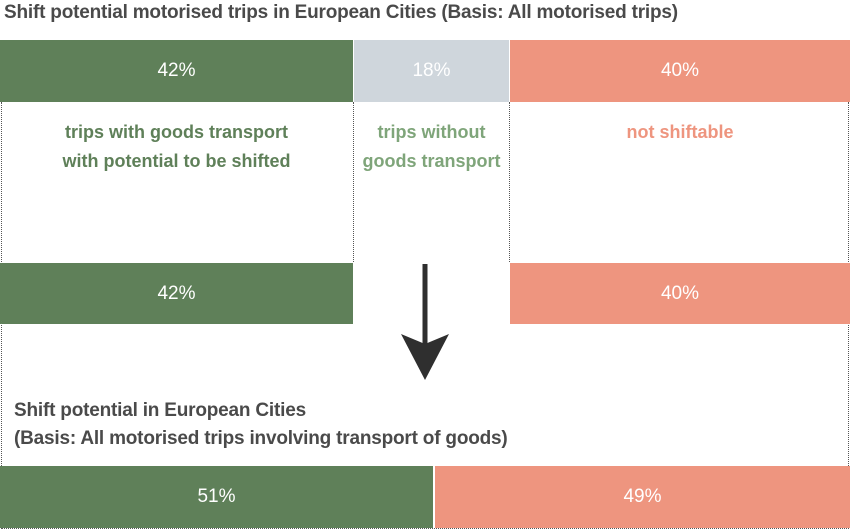 The height and width of the screenshot is (530, 850). Describe the element at coordinates (176, 293) in the screenshot. I see `bar-middle-shiftable: 42%` at that location.